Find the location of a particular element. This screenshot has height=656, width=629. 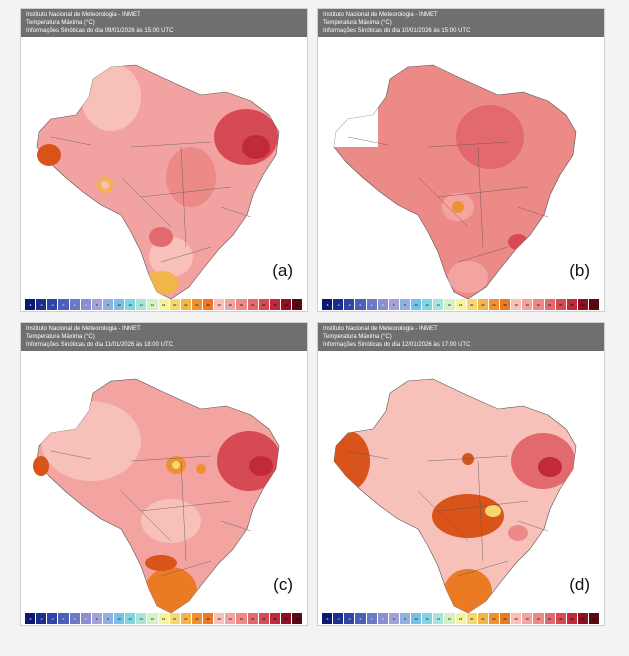

panel-label: (a) is located at coordinates (282, 270).